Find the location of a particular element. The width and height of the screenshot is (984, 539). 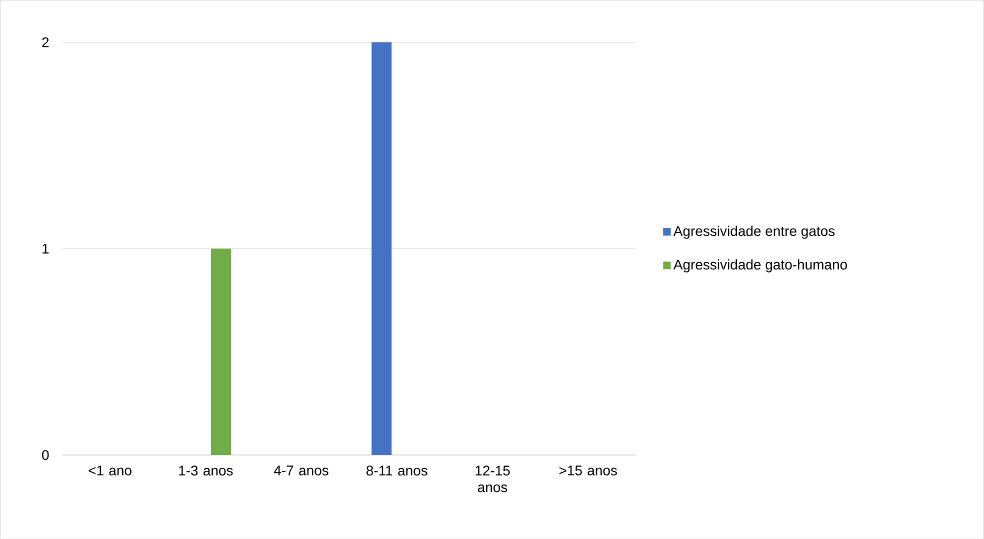

y-tick-label: 0 is located at coordinates (45, 455).